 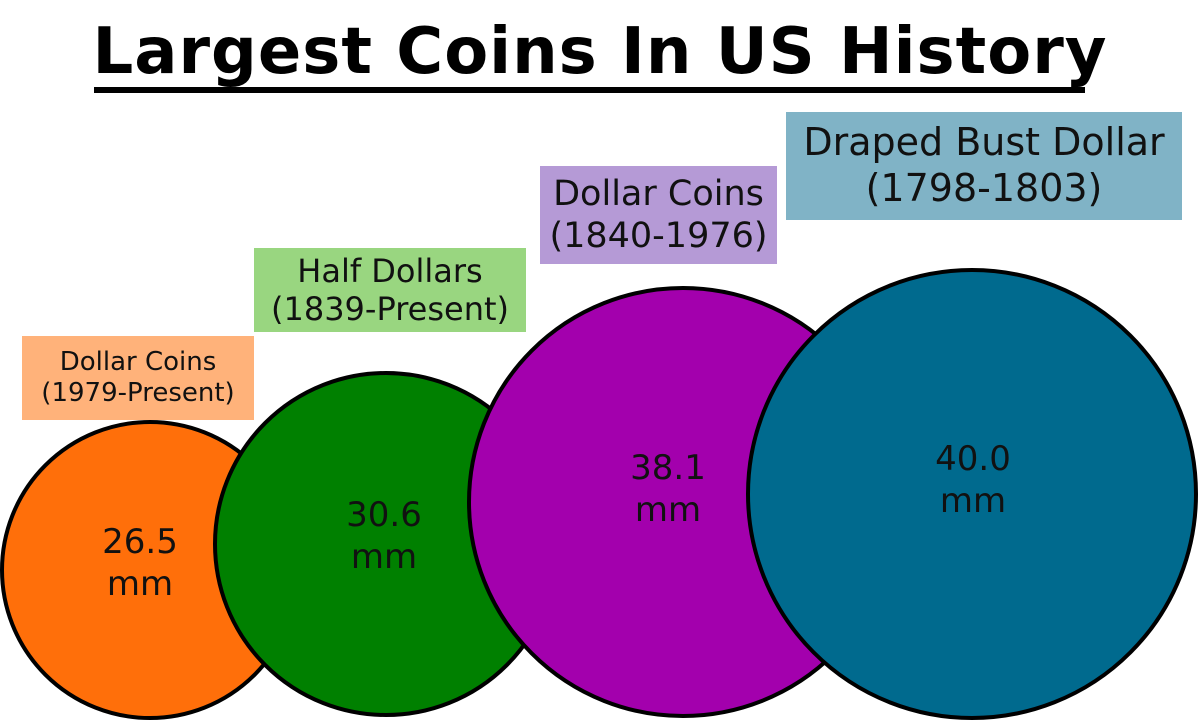 What do you see at coordinates (668, 489) in the screenshot?
I see `coin-size-1840-dollar: 38.1 mm` at bounding box center [668, 489].